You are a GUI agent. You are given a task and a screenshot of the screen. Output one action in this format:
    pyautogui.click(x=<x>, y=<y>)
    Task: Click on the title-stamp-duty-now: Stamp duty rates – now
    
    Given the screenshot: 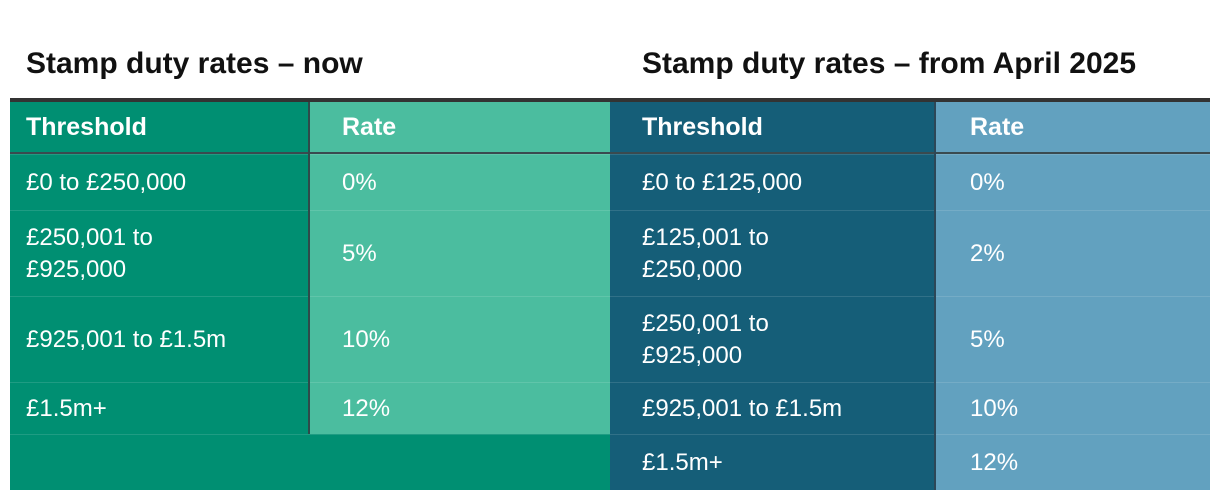 What is the action you would take?
    pyautogui.click(x=194, y=63)
    